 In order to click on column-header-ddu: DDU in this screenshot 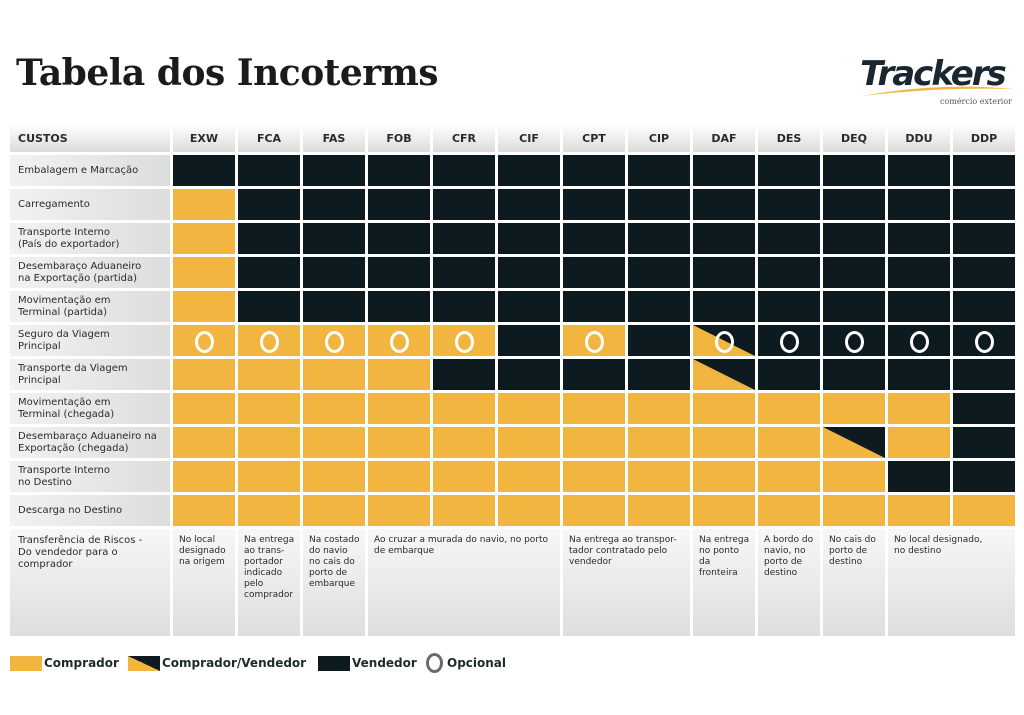, I will do `click(919, 138)`.